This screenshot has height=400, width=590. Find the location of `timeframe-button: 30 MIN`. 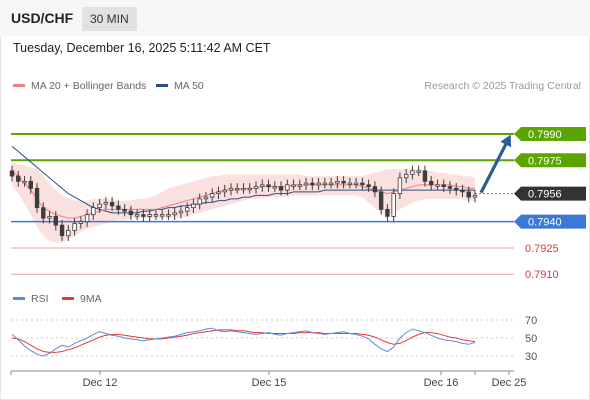

timeframe-button: 30 MIN is located at coordinates (109, 19).